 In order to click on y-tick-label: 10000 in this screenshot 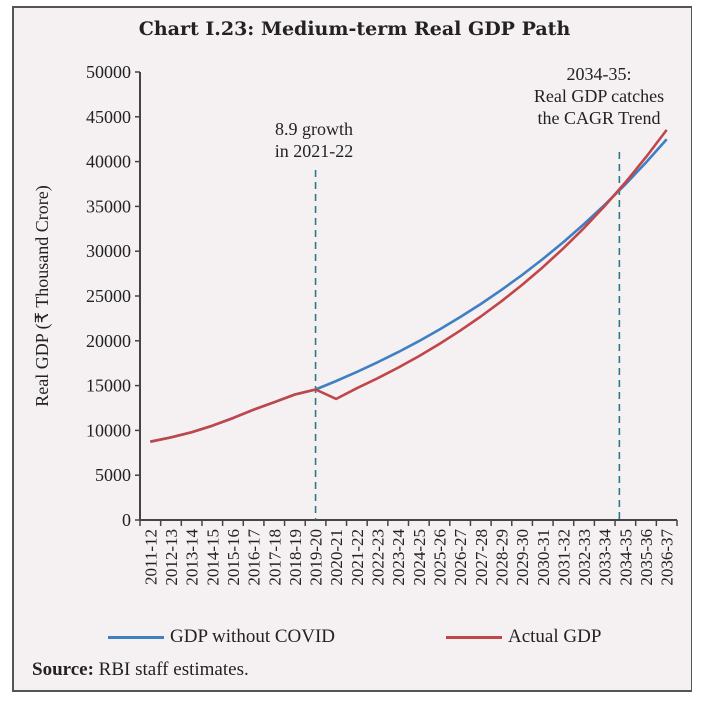, I will do `click(108, 430)`.